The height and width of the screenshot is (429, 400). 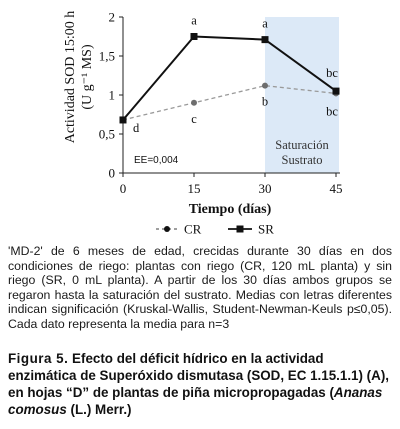 What do you see at coordinates (193, 229) in the screenshot?
I see `legend-cr-label: CR` at bounding box center [193, 229].